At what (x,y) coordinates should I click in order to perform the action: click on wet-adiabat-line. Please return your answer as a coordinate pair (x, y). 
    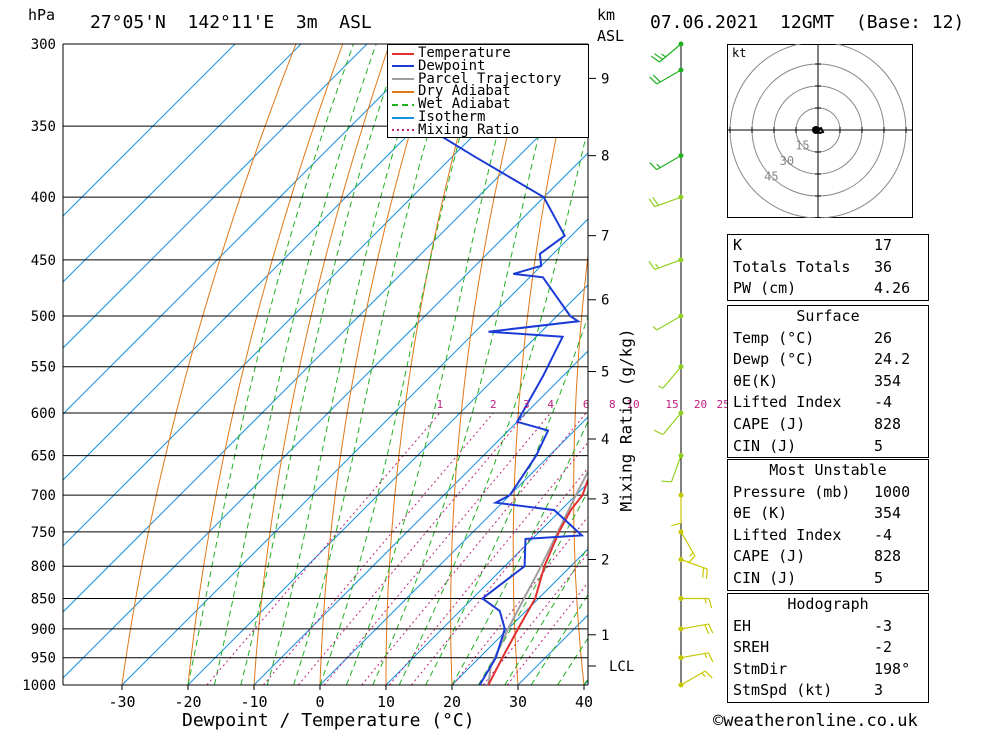
    Looking at the image, I should click on (374, 364).